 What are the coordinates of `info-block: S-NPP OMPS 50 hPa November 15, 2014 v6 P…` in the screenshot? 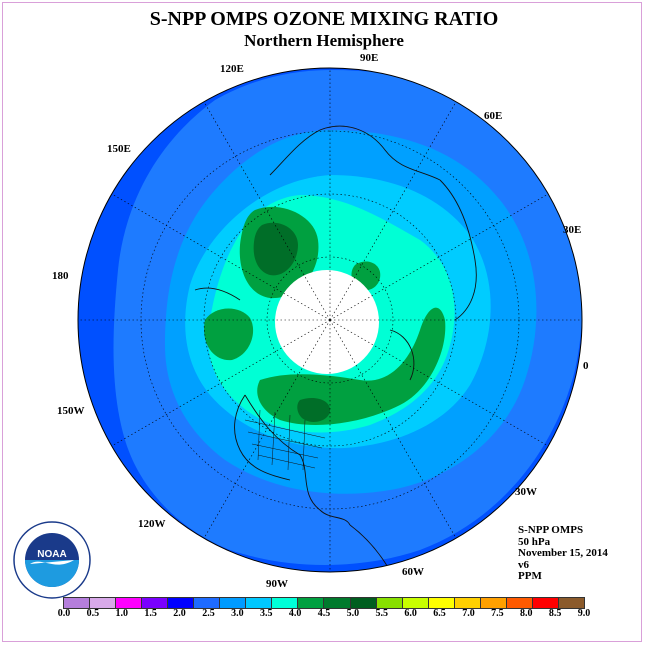 It's located at (563, 553).